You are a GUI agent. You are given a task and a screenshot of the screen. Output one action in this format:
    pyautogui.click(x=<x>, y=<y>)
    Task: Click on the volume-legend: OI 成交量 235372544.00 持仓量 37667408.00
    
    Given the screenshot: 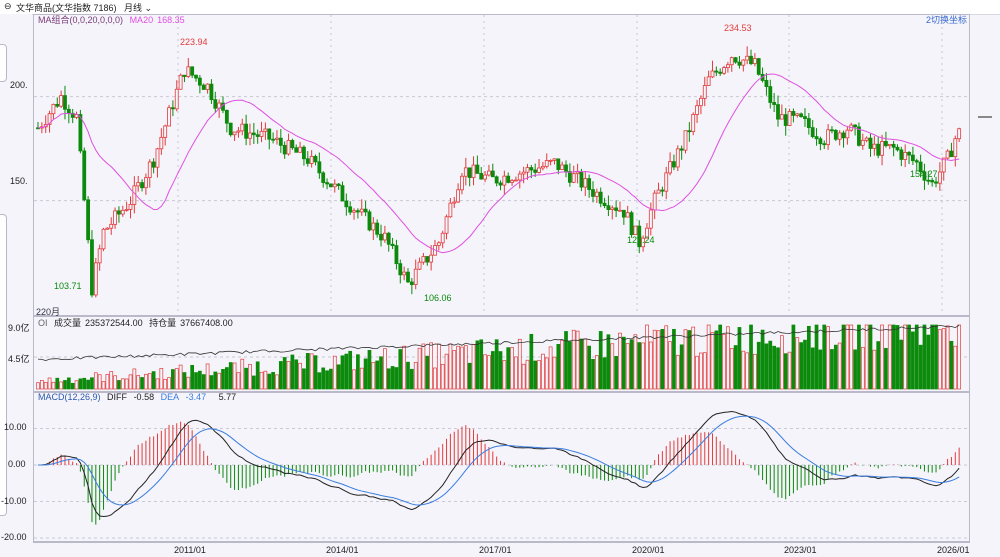 What is the action you would take?
    pyautogui.click(x=137, y=322)
    